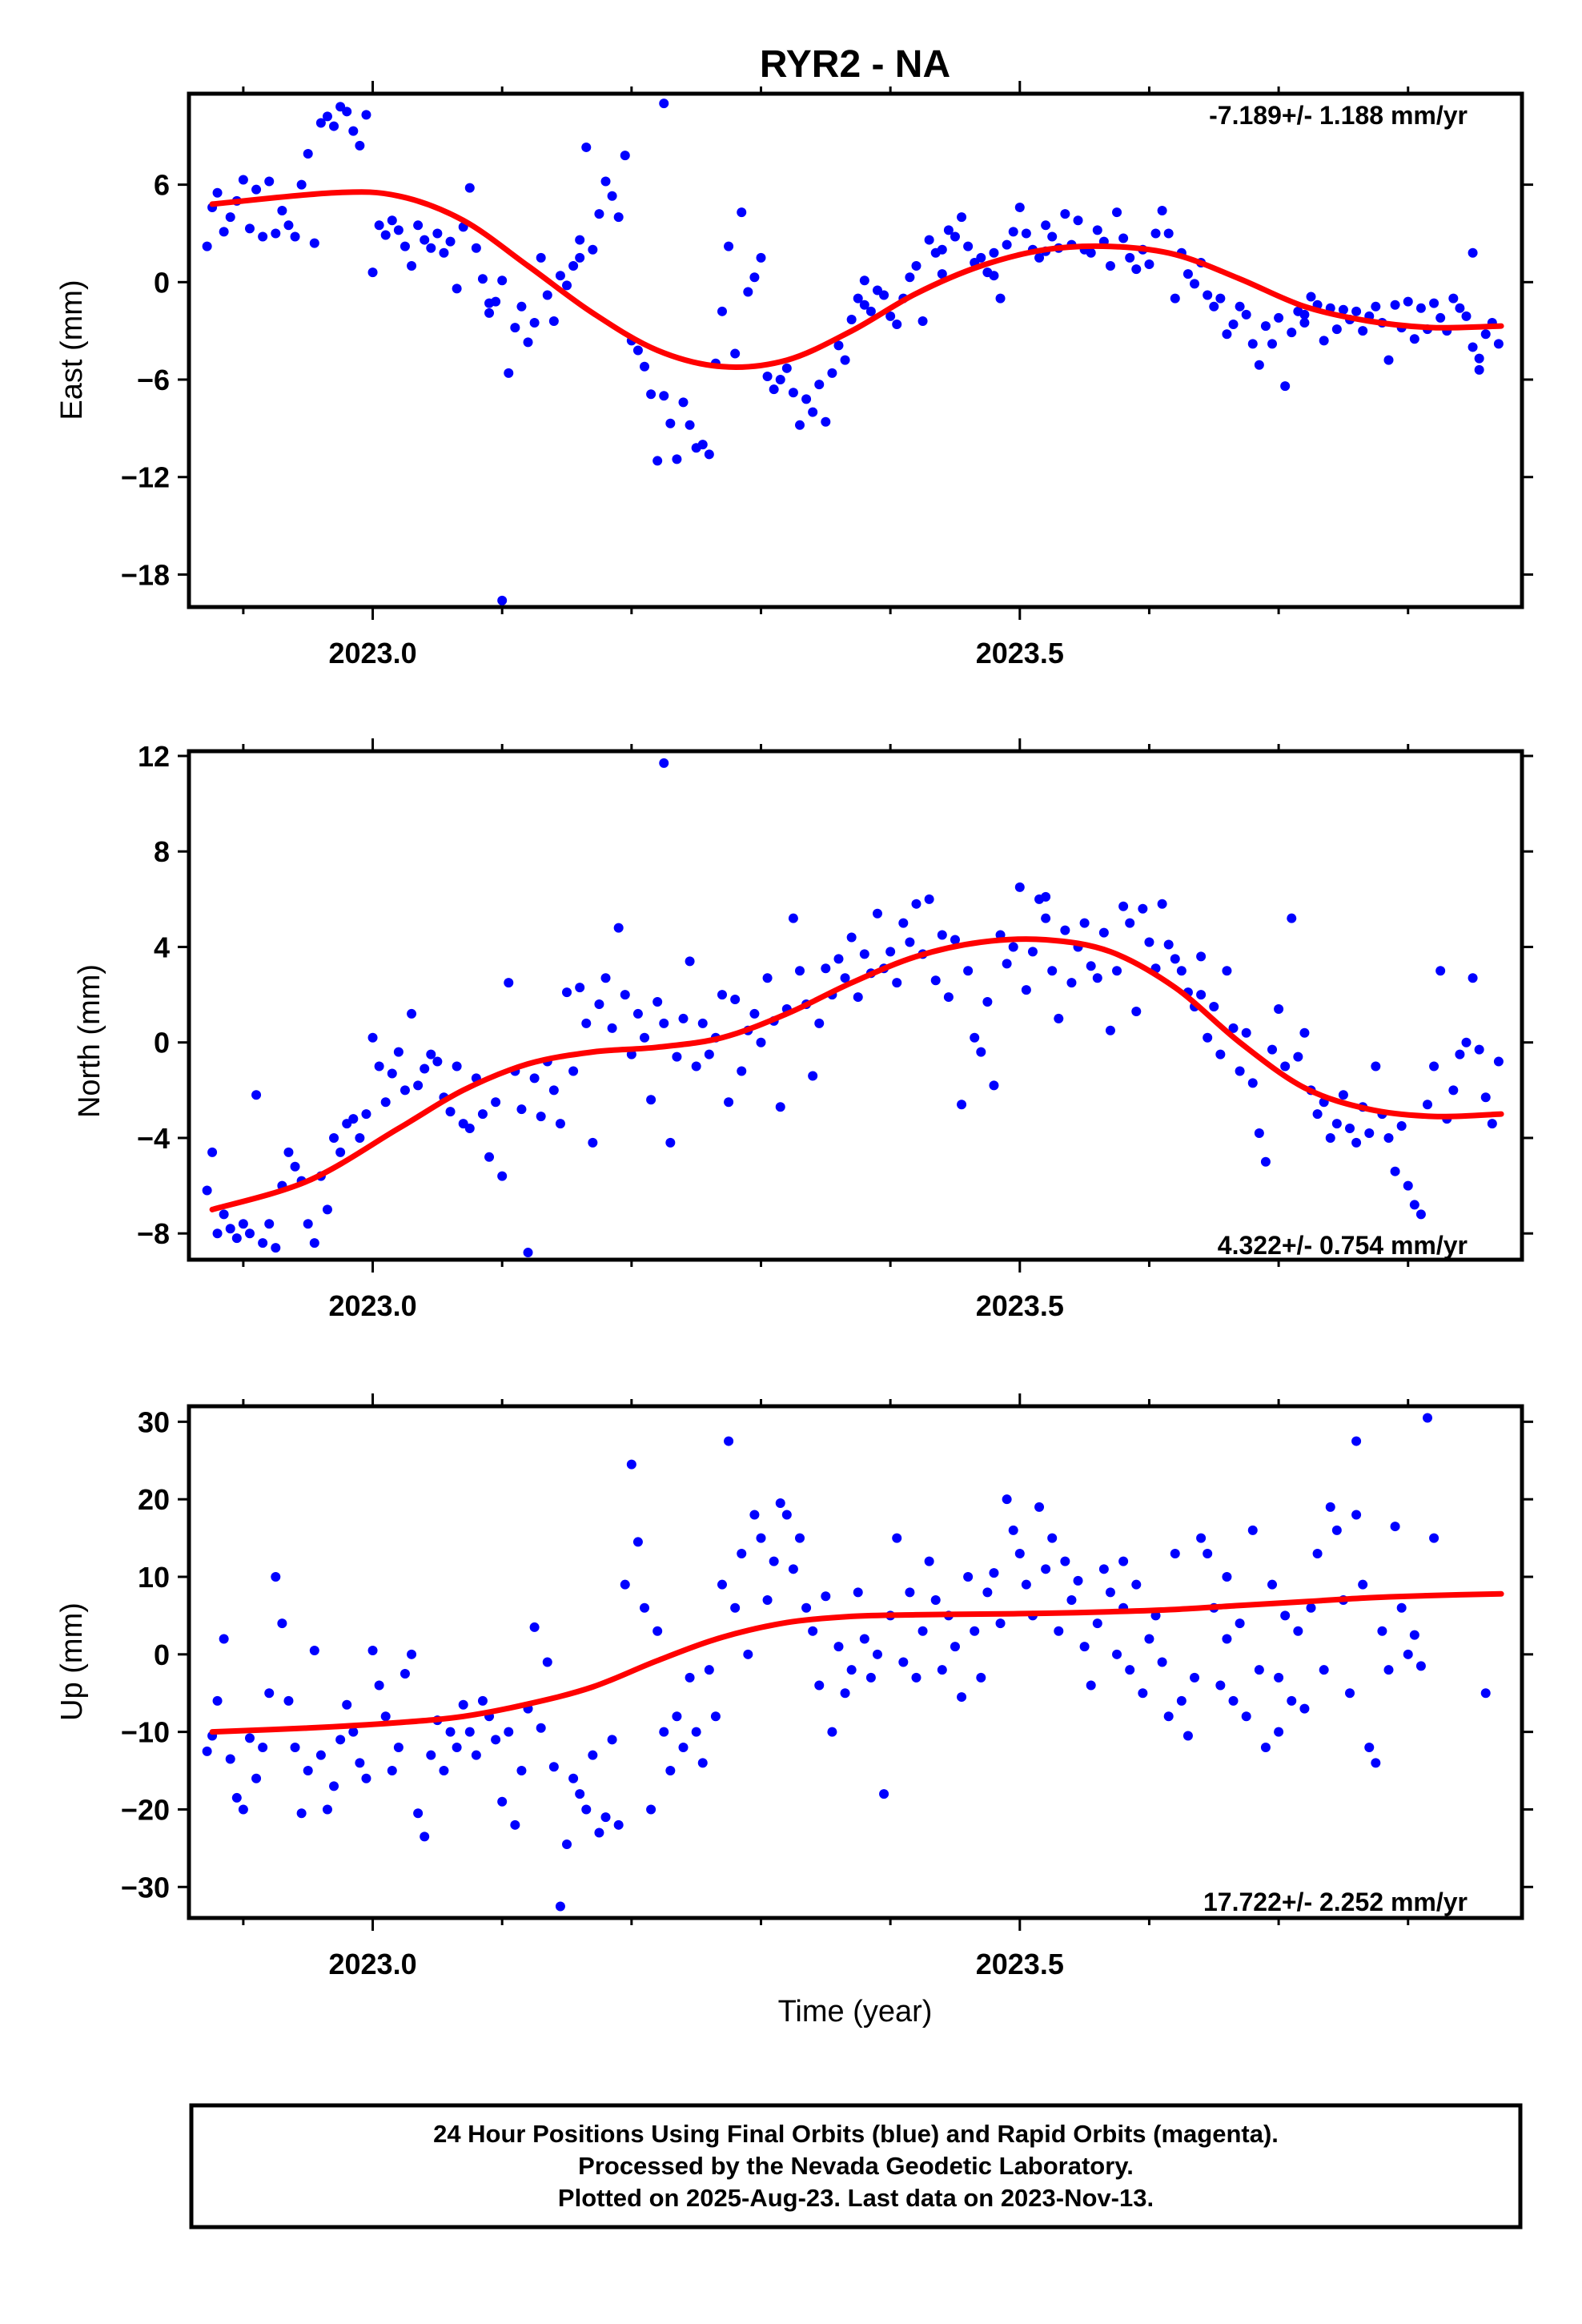  Describe the element at coordinates (855, 2011) in the screenshot. I see `x-axis-label: Time (year)` at that location.